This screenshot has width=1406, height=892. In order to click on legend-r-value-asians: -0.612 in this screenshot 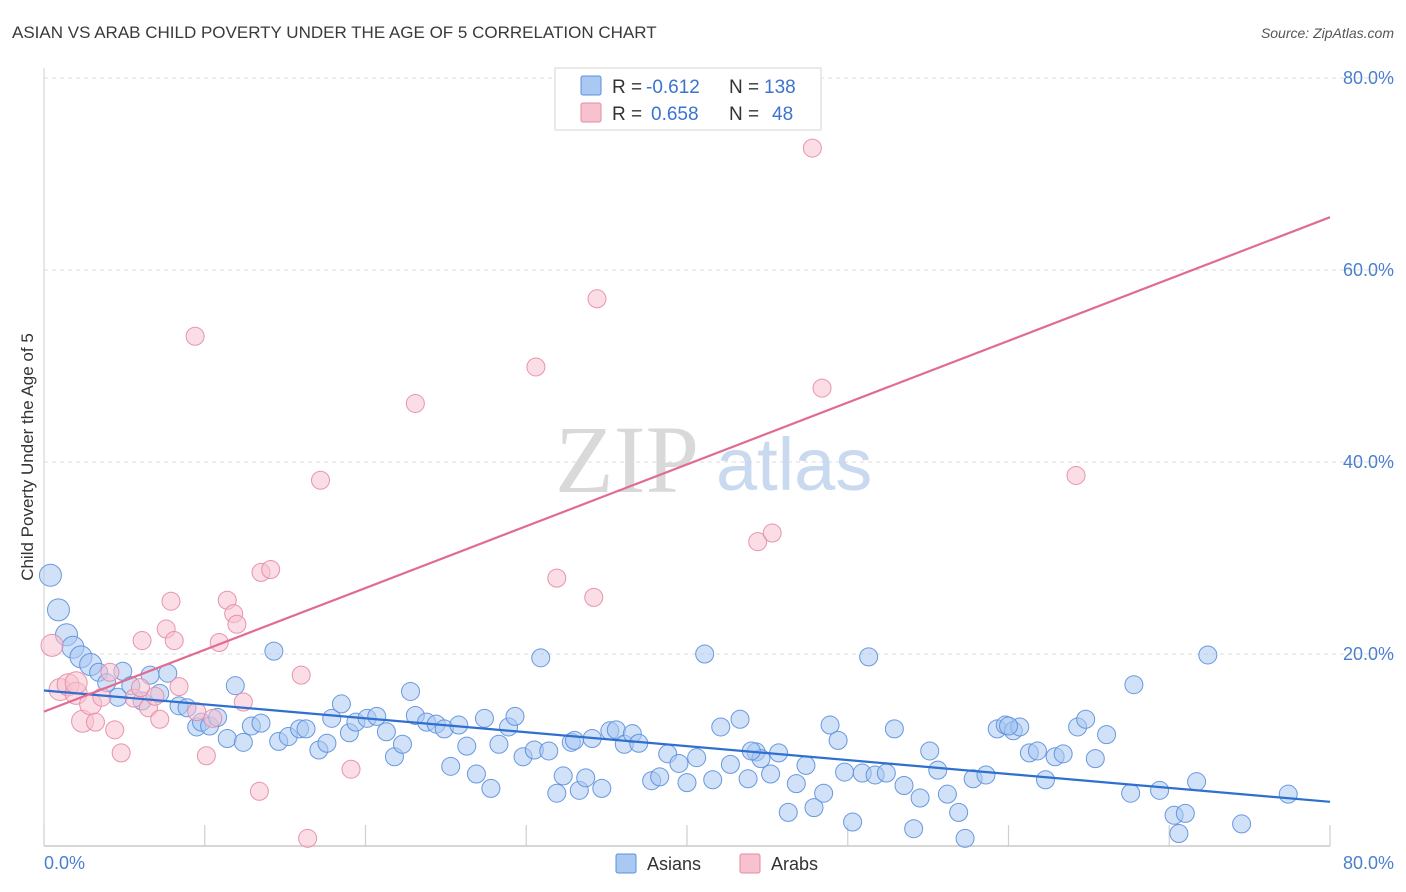, I will do `click(673, 87)`.